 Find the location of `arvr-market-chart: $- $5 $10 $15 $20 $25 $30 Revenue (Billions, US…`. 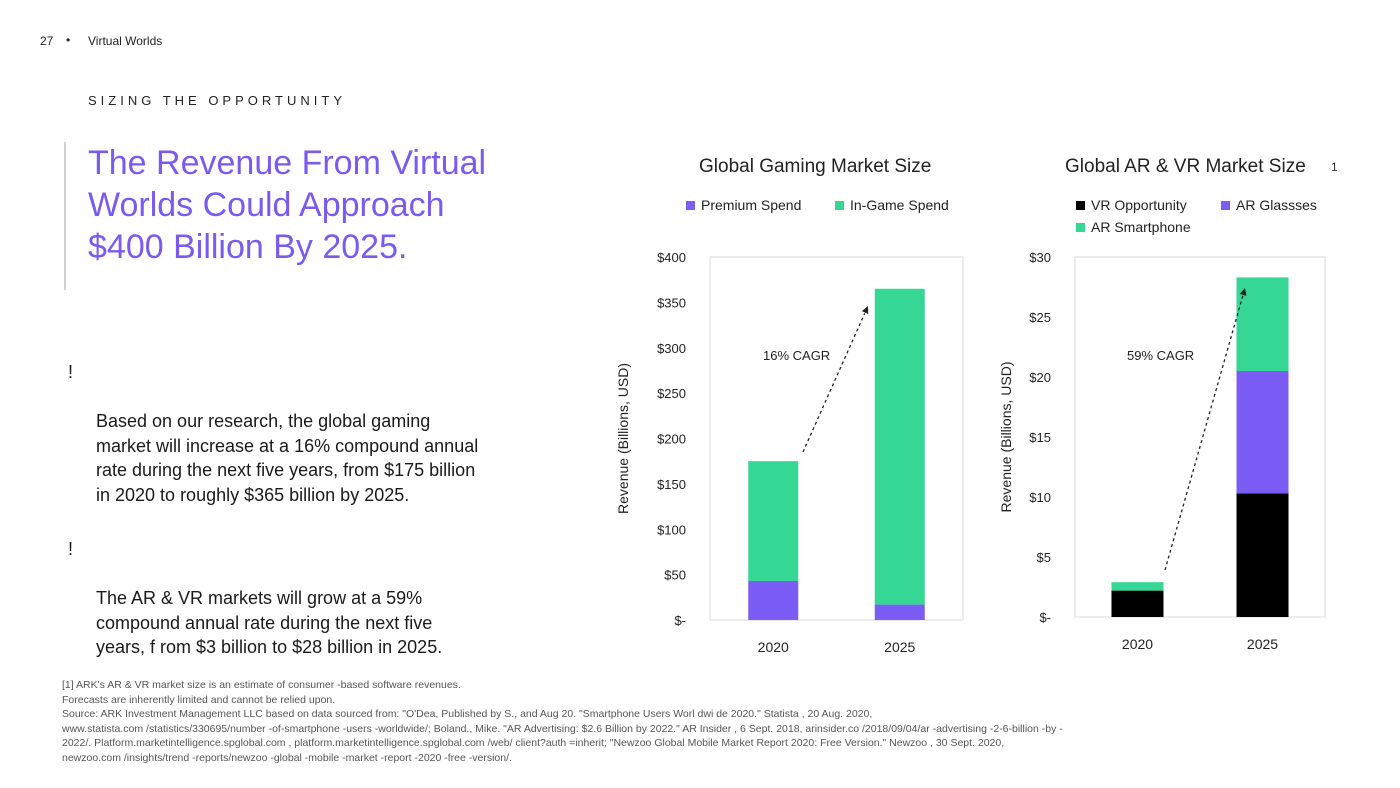

arvr-market-chart: $- $5 $10 $15 $20 $25 $30 Revenue (Billions, US… is located at coordinates (1162, 451).